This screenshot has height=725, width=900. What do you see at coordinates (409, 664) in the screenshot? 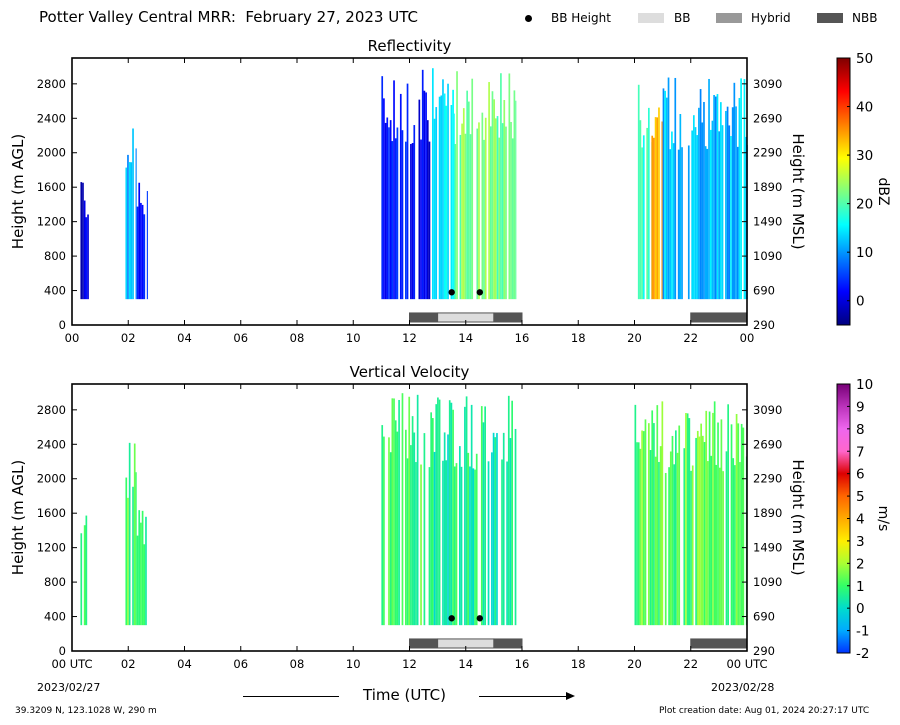
I see `x-tick-label: 12` at bounding box center [409, 664].